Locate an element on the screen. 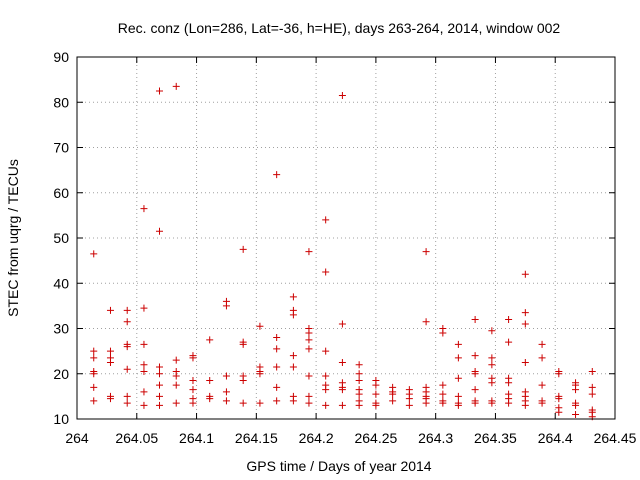  y-tick-label: 60 is located at coordinates (61, 193).